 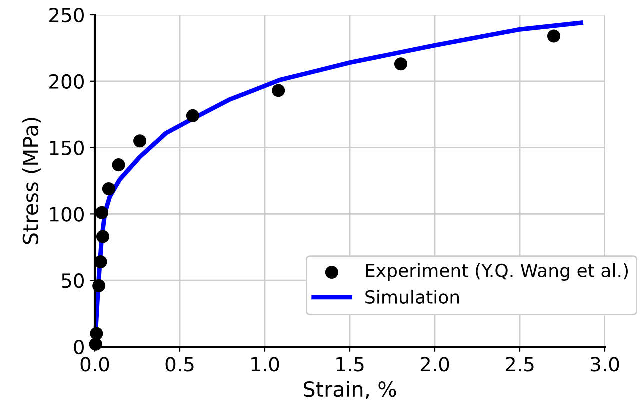 What do you see at coordinates (67, 214) in the screenshot?
I see `y-tick-label: 100` at bounding box center [67, 214].